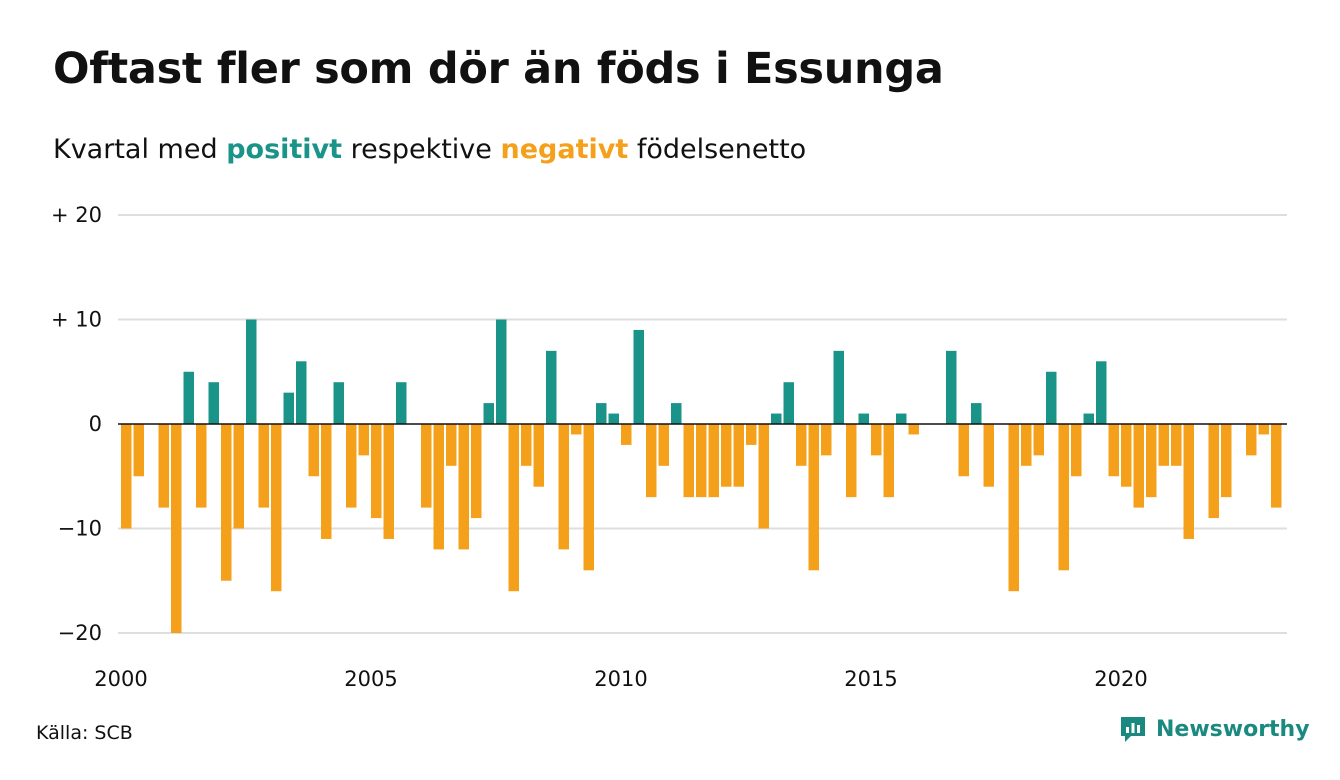  Describe the element at coordinates (84, 733) in the screenshot. I see `source-label: Källa: SCB` at that location.